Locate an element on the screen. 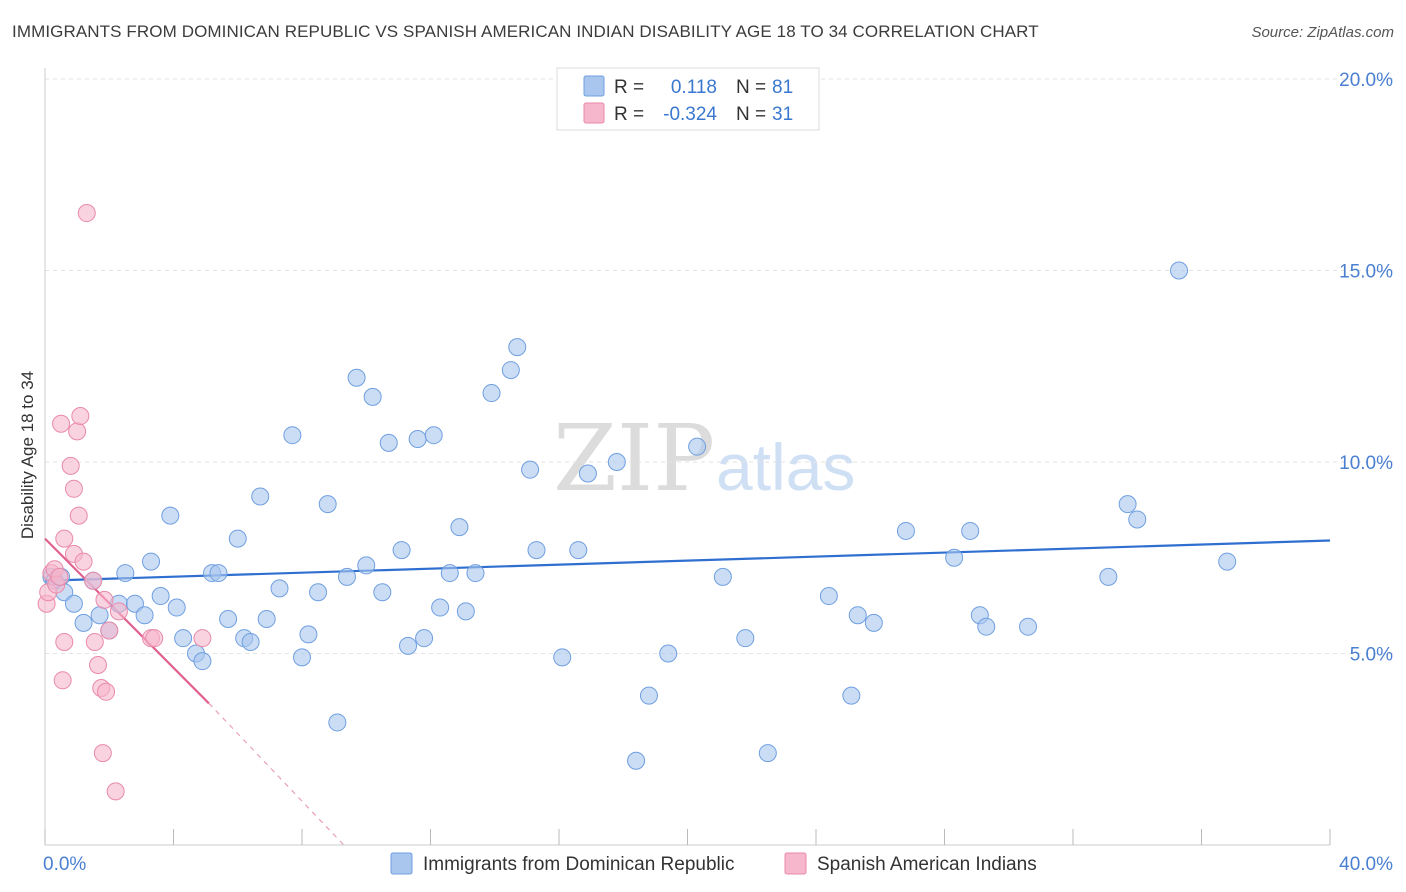 The width and height of the screenshot is (1406, 892). legend: R = 0.118 N = 81 R = -0.324 N = 31 is located at coordinates (688, 99).